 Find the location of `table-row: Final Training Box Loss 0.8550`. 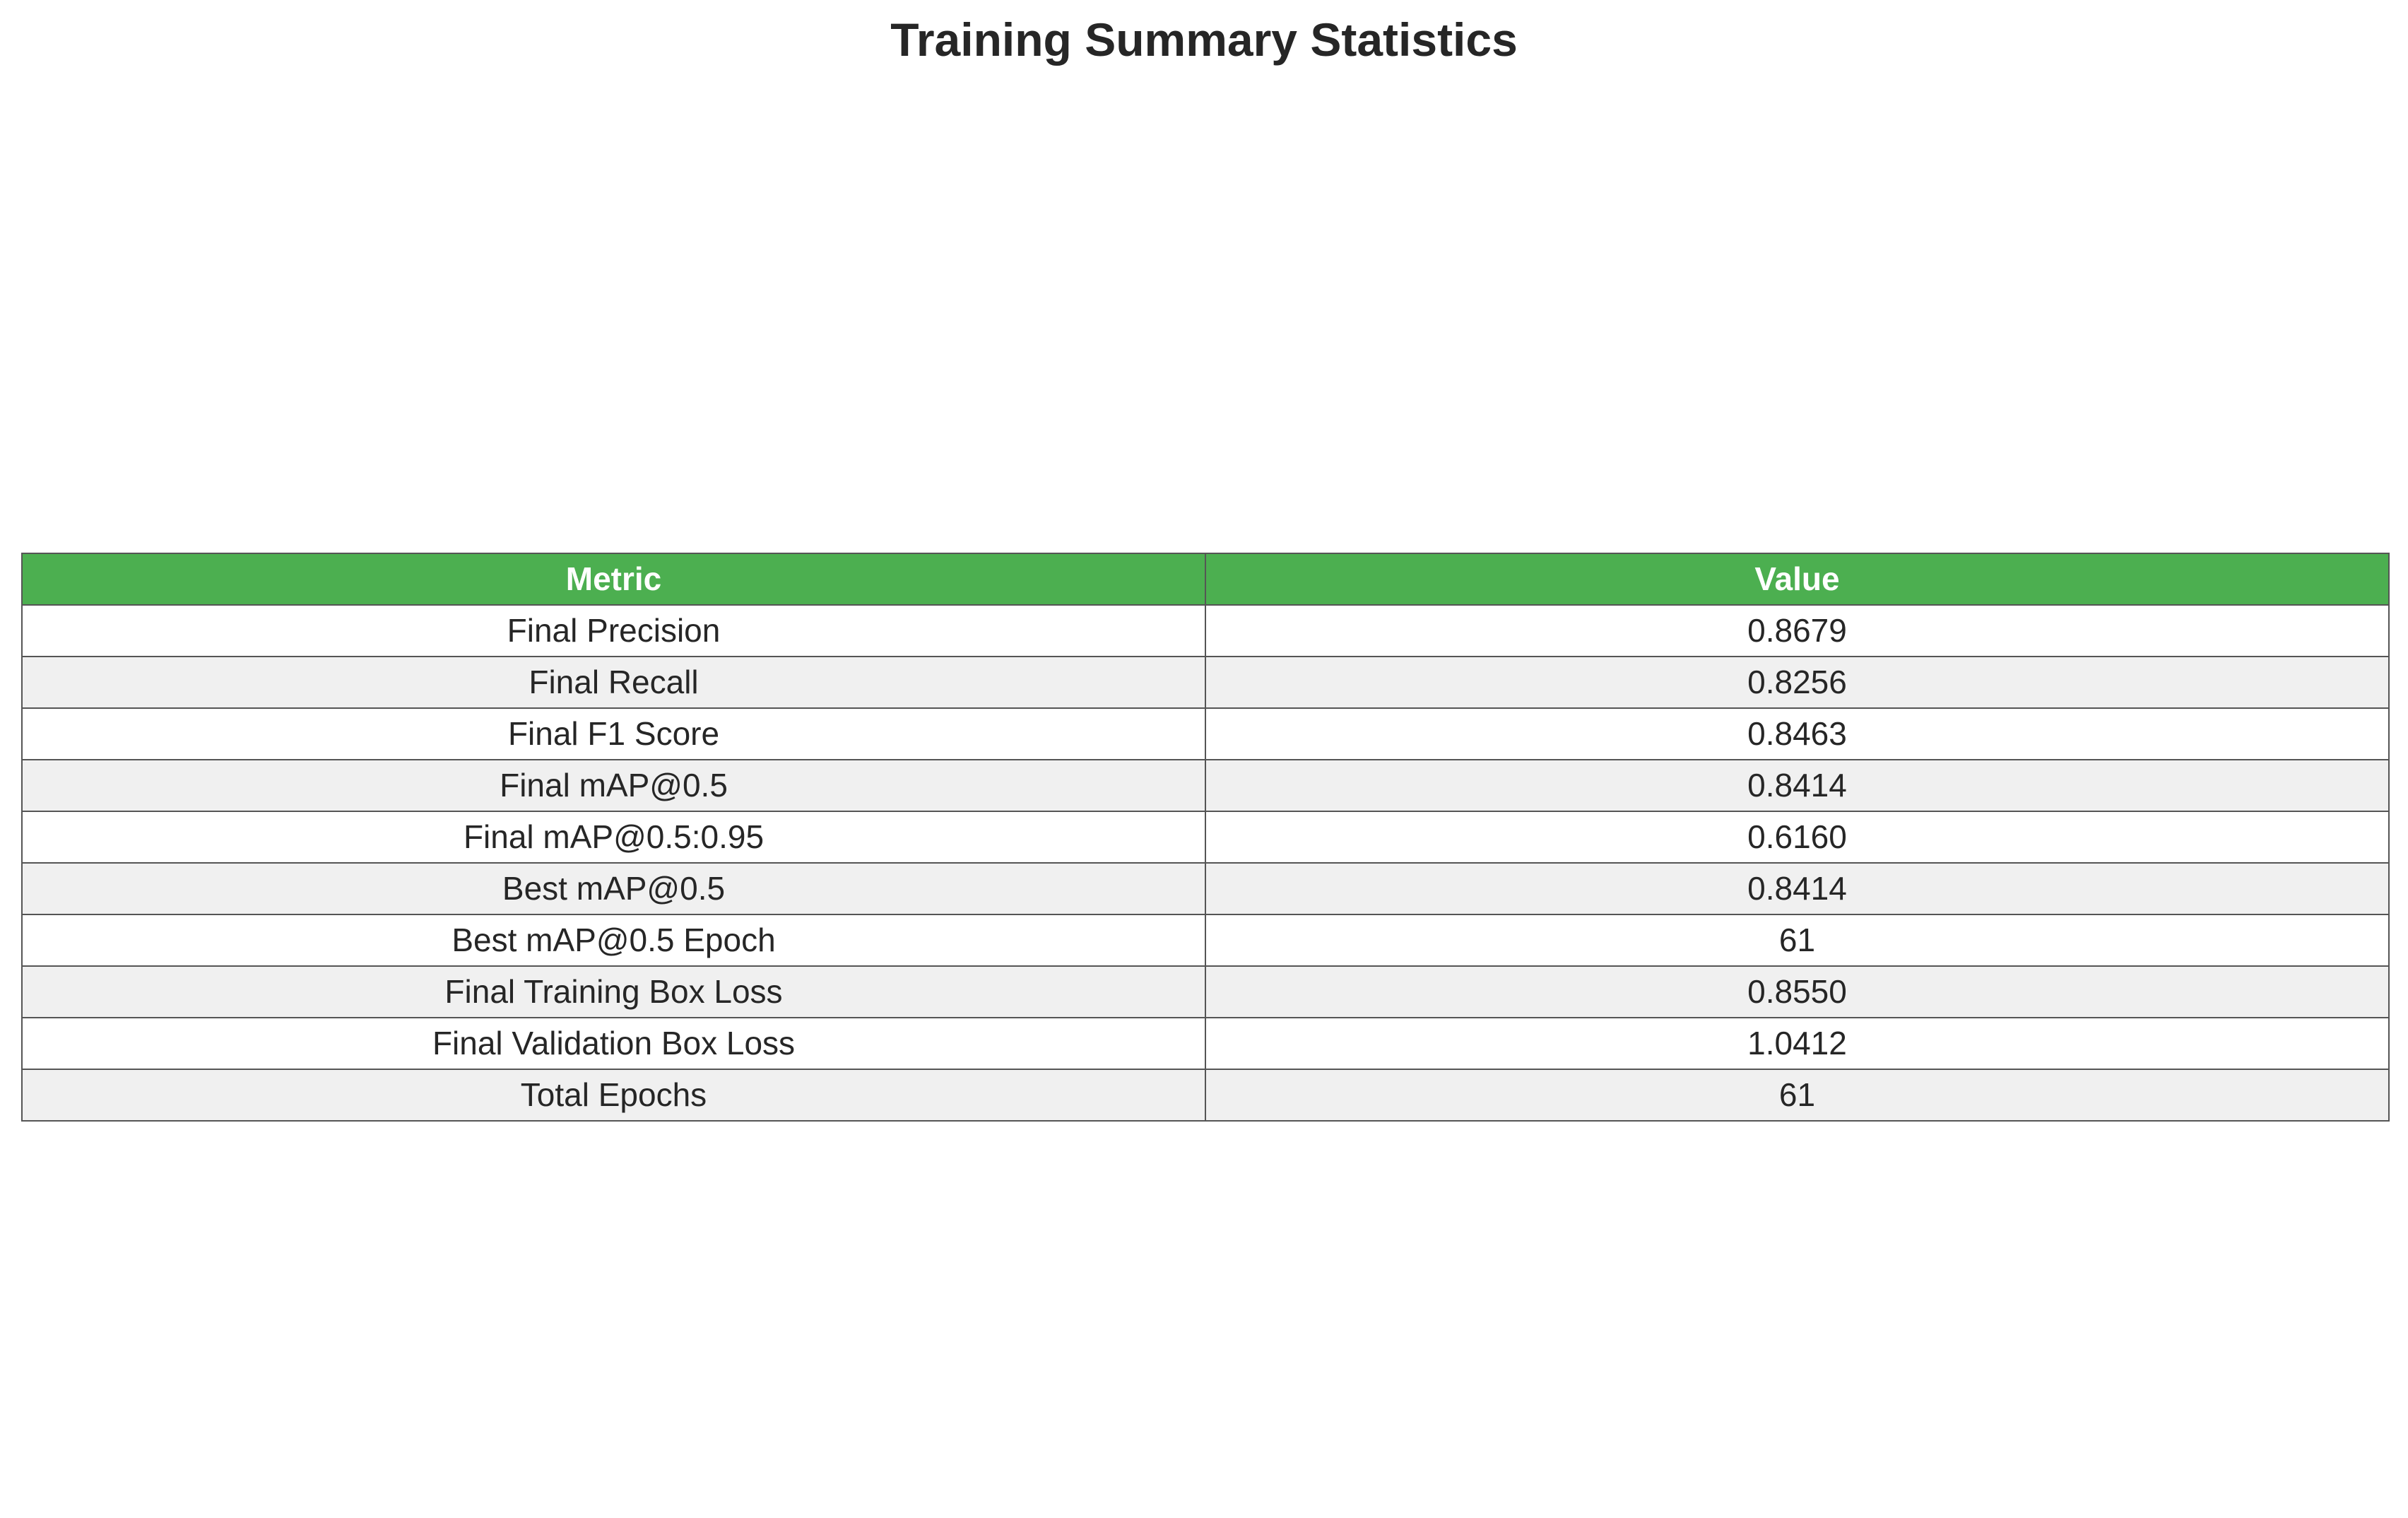

table-row: Final Training Box Loss 0.8550 is located at coordinates (1205, 991).